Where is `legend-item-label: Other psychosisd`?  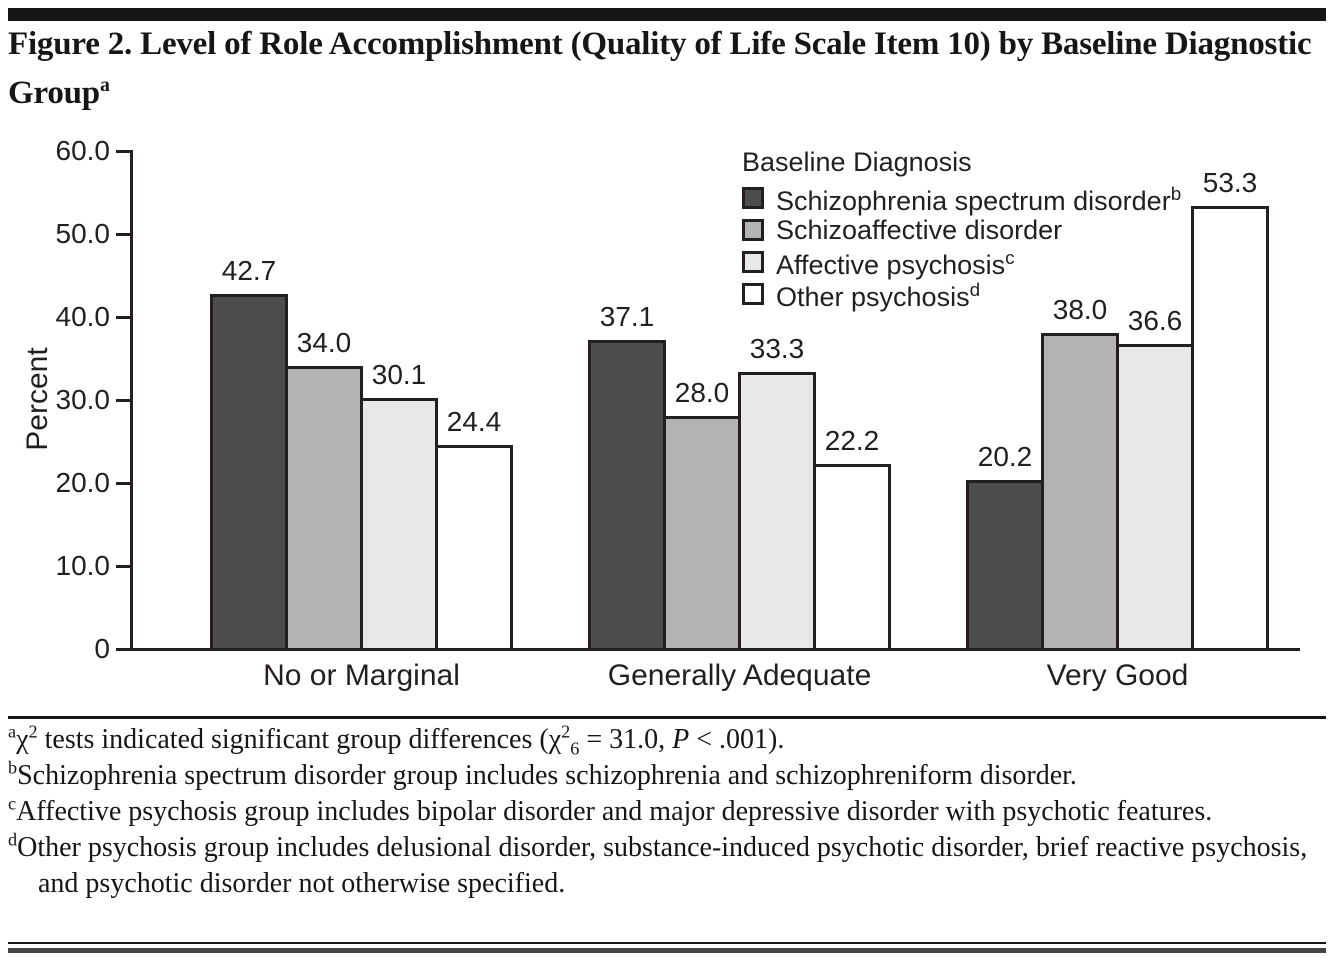 legend-item-label: Other psychosisd is located at coordinates (878, 296).